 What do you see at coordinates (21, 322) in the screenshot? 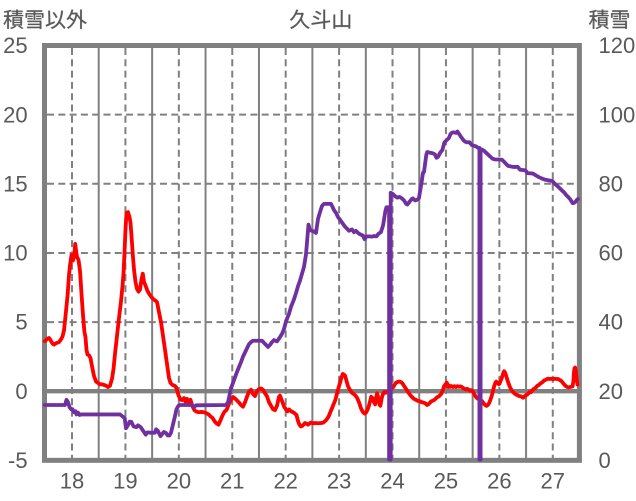
I see `svg-text: 5` at bounding box center [21, 322].